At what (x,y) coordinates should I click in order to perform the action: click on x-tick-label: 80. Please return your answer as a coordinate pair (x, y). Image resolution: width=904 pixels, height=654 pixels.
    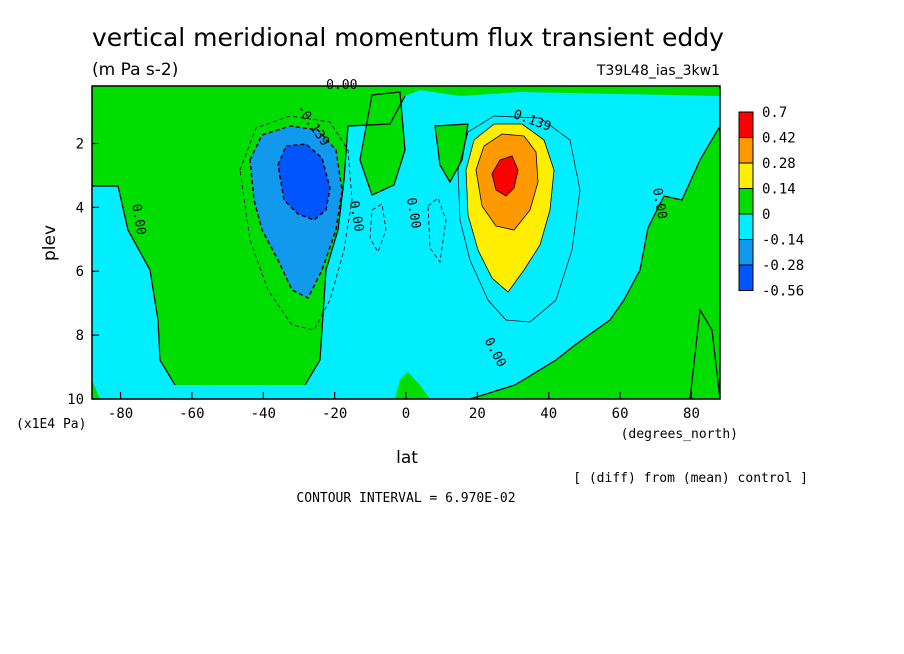
    Looking at the image, I should click on (691, 414).